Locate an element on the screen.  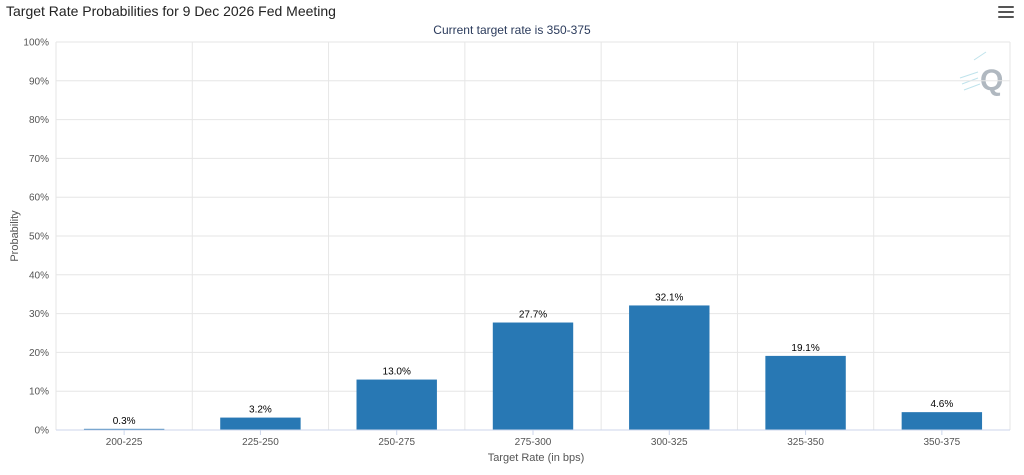
y-tick-label: 60% is located at coordinates (39, 198).